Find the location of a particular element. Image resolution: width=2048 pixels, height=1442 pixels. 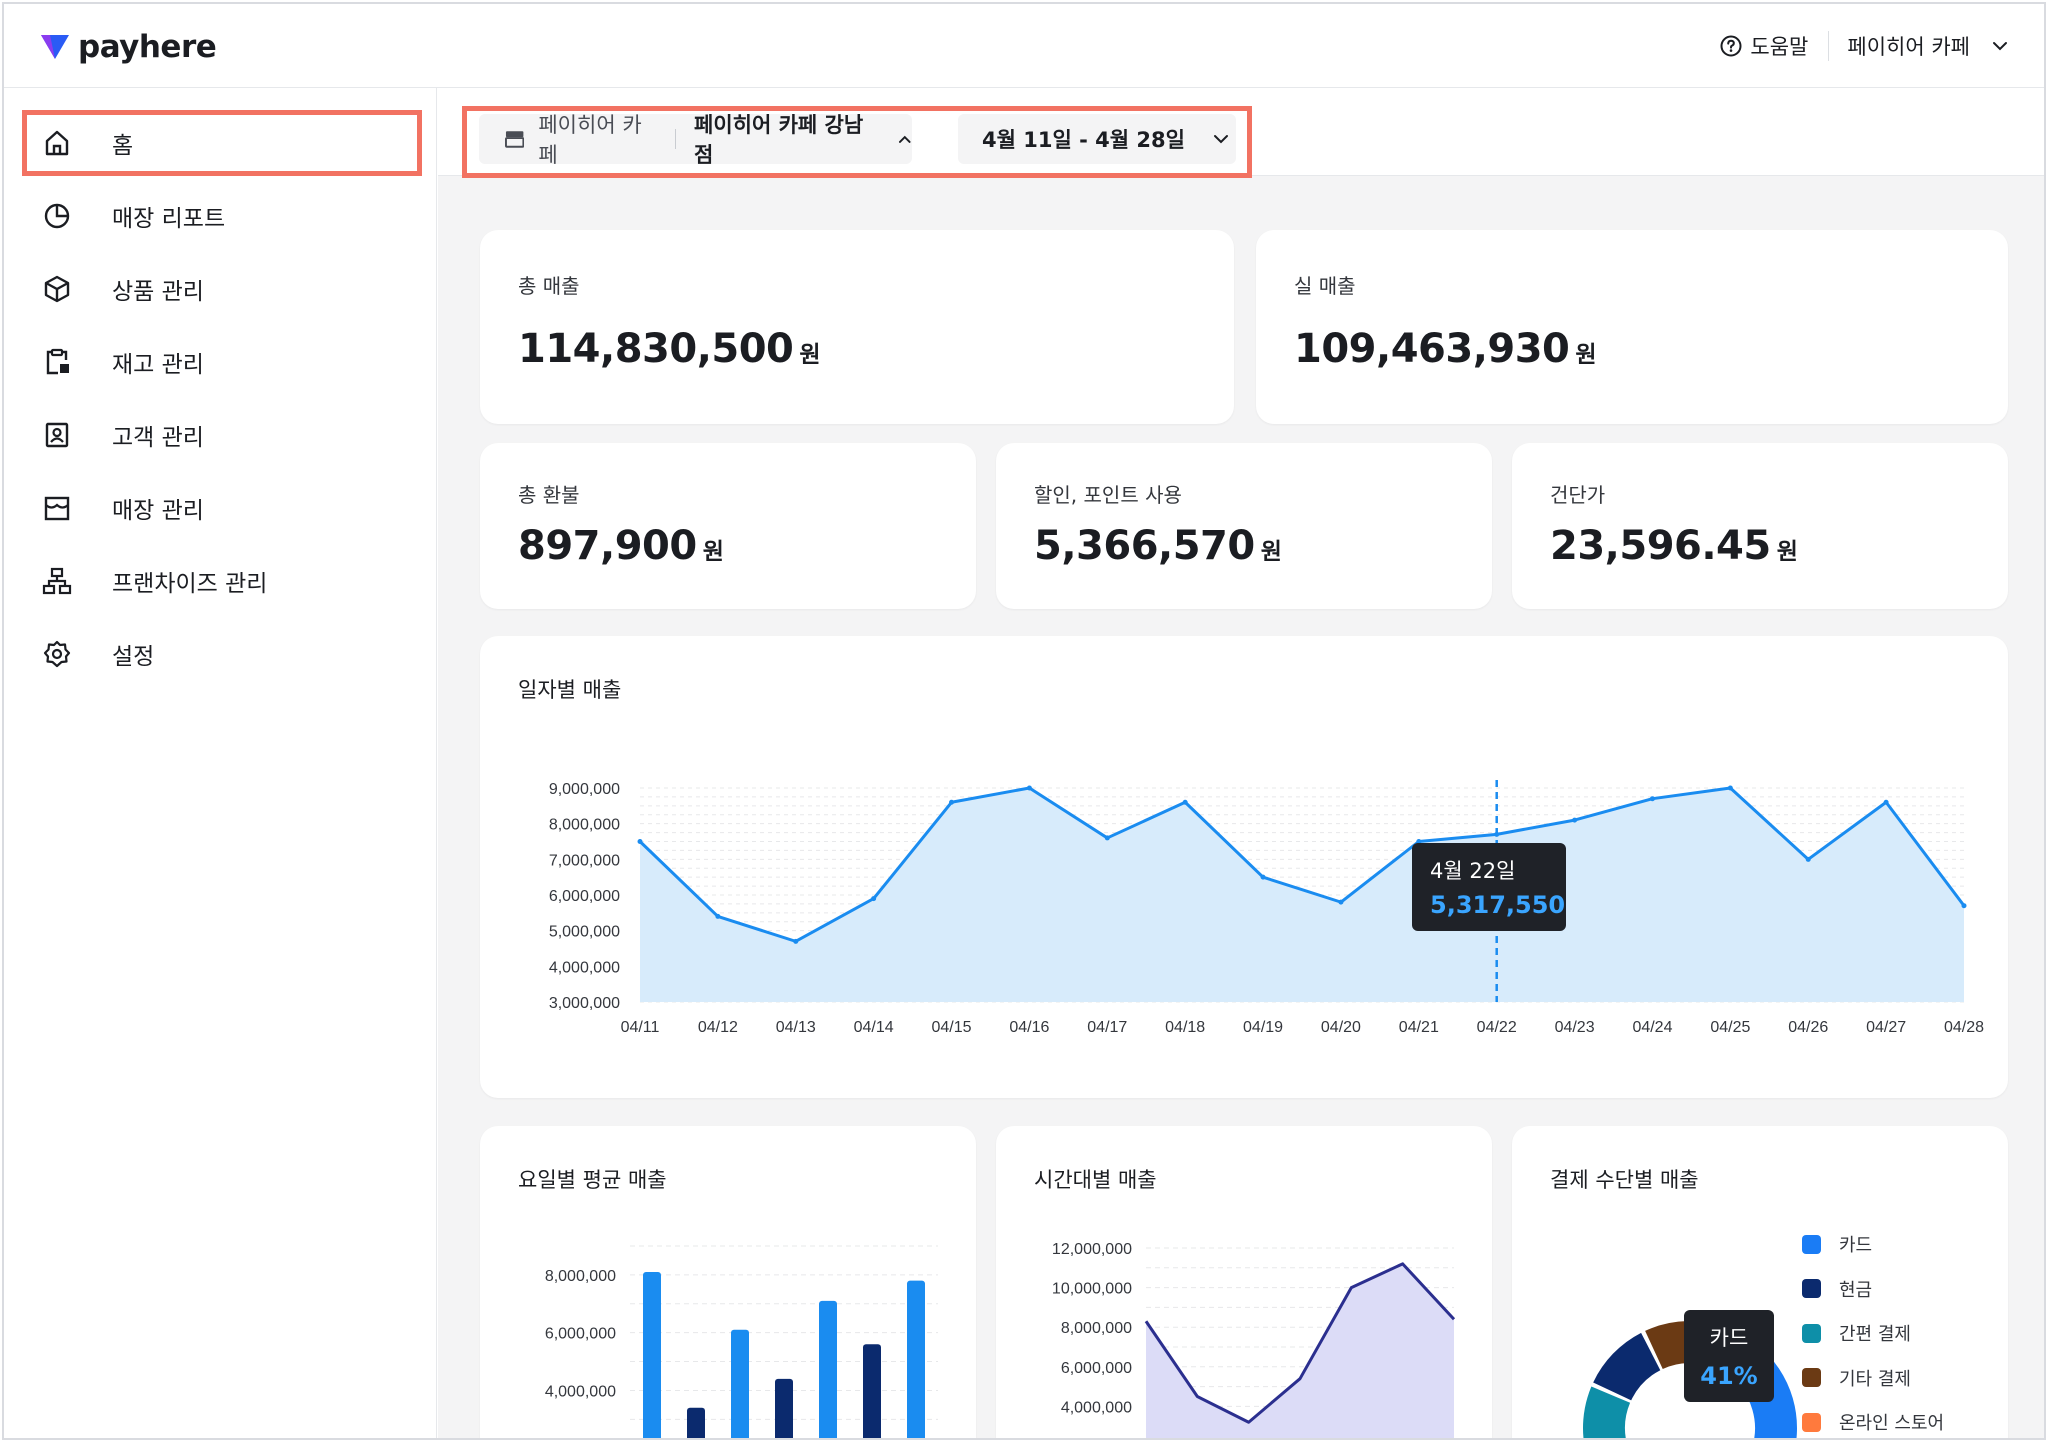

tooltip-label: 카드 is located at coordinates (1729, 1338).